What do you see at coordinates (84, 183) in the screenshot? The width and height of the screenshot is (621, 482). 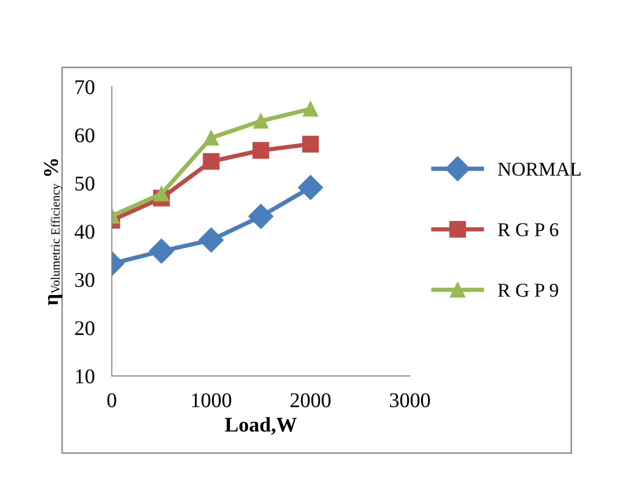 I see `y-tick-label: 50` at bounding box center [84, 183].